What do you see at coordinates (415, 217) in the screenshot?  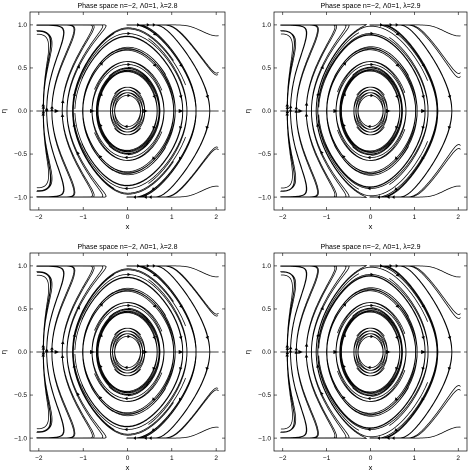 I see `x-tick-label: 1` at bounding box center [415, 217].